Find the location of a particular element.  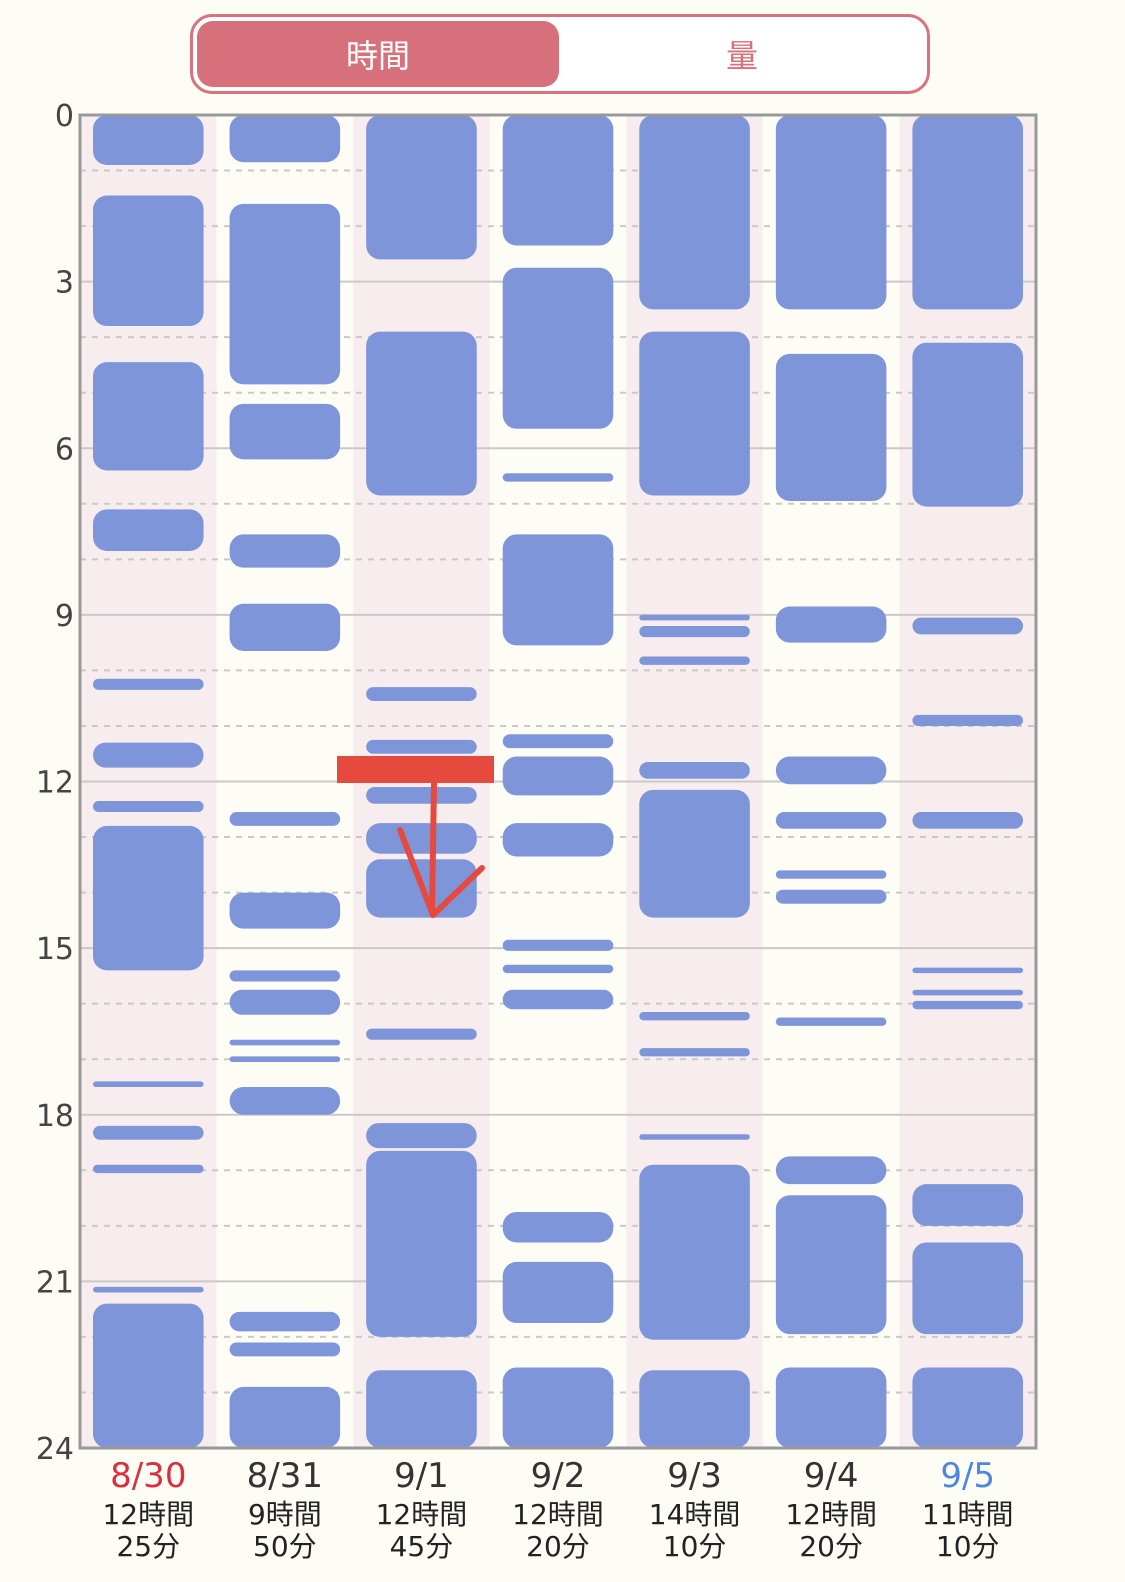

day-total-minutes: 50分 is located at coordinates (285, 1546).